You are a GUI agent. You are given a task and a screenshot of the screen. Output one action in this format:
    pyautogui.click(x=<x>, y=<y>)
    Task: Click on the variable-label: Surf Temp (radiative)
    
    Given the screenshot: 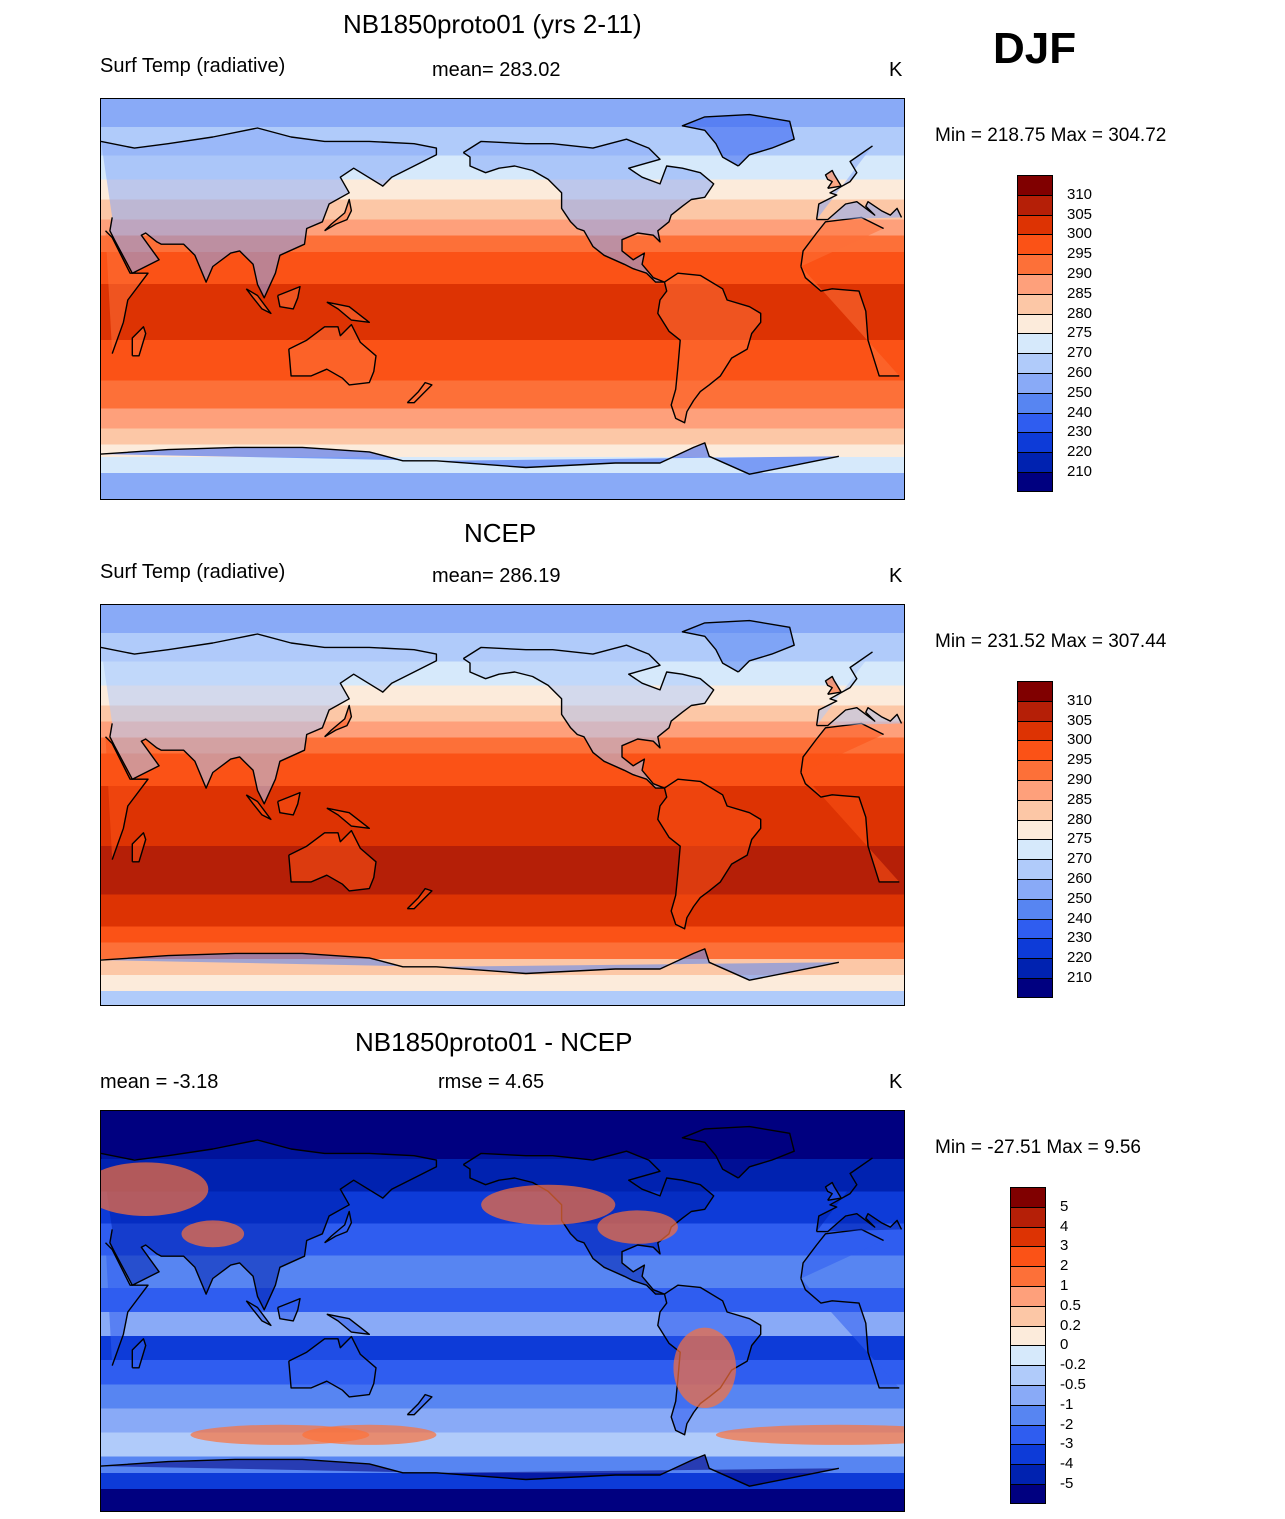 What is the action you would take?
    pyautogui.click(x=193, y=572)
    